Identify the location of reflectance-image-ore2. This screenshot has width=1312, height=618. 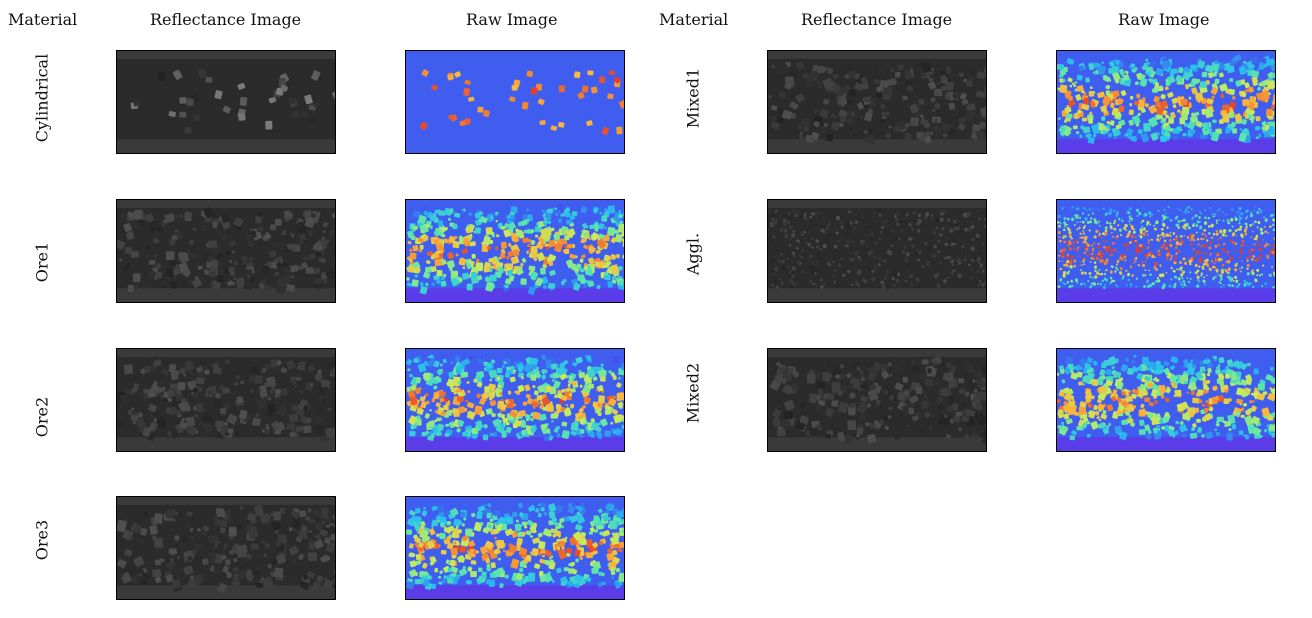
(226, 400).